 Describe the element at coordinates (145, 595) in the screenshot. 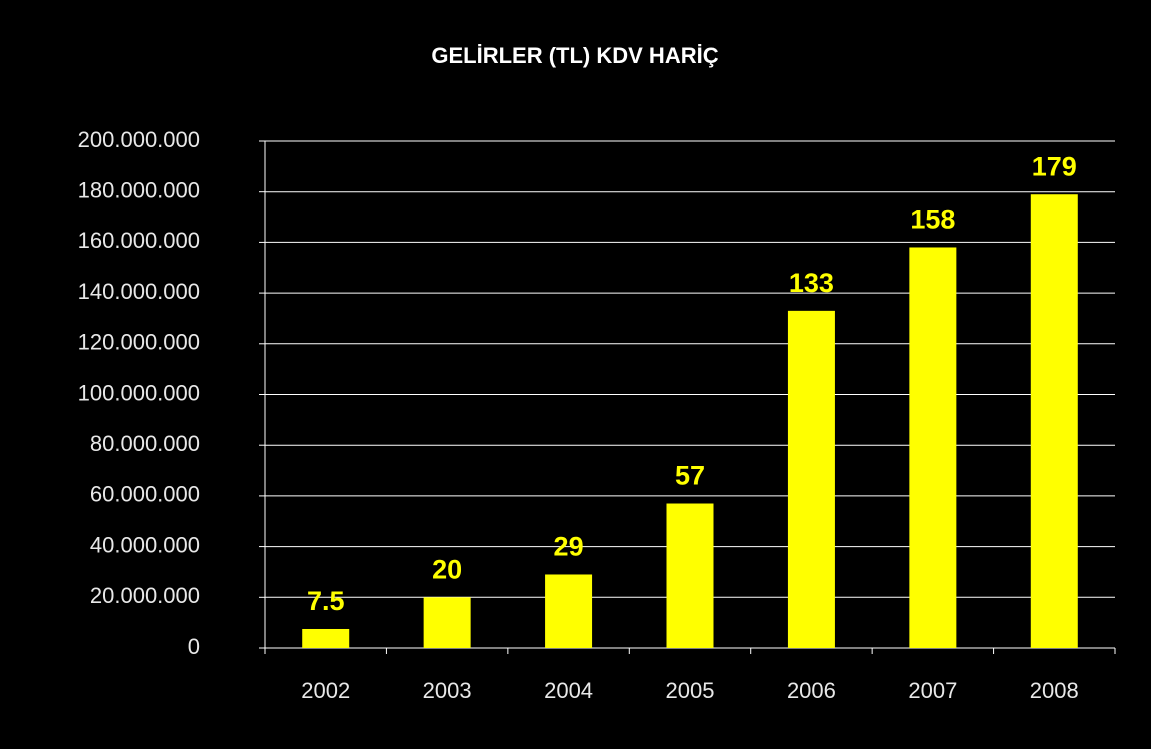

I see `y-tick-label: 20.000.000` at that location.